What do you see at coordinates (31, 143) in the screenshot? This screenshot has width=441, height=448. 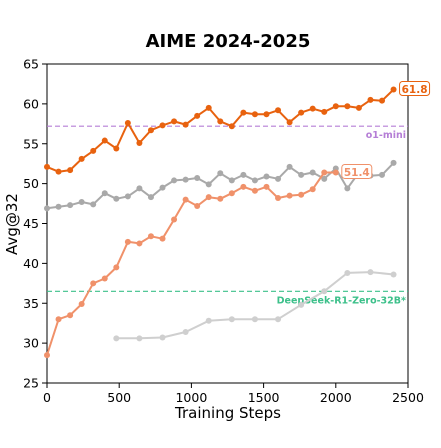 I see `y-tick-label: 55` at bounding box center [31, 143].